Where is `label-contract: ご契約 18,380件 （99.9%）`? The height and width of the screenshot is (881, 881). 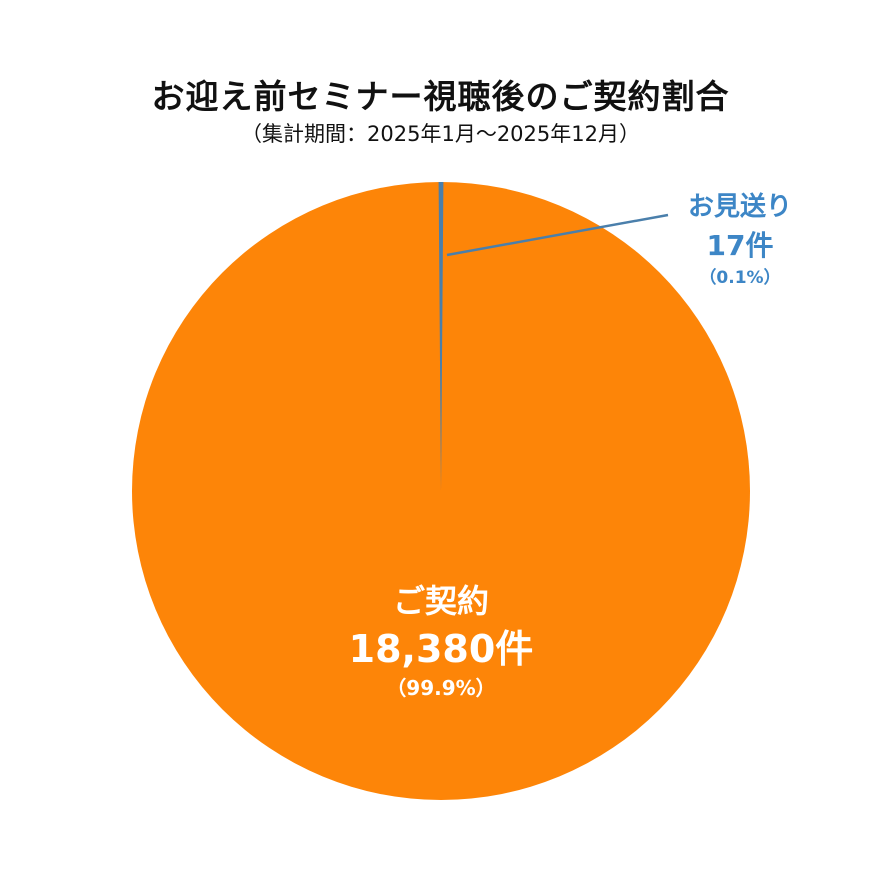 label-contract: ご契約 18,380件 （99.9%） is located at coordinates (441, 640).